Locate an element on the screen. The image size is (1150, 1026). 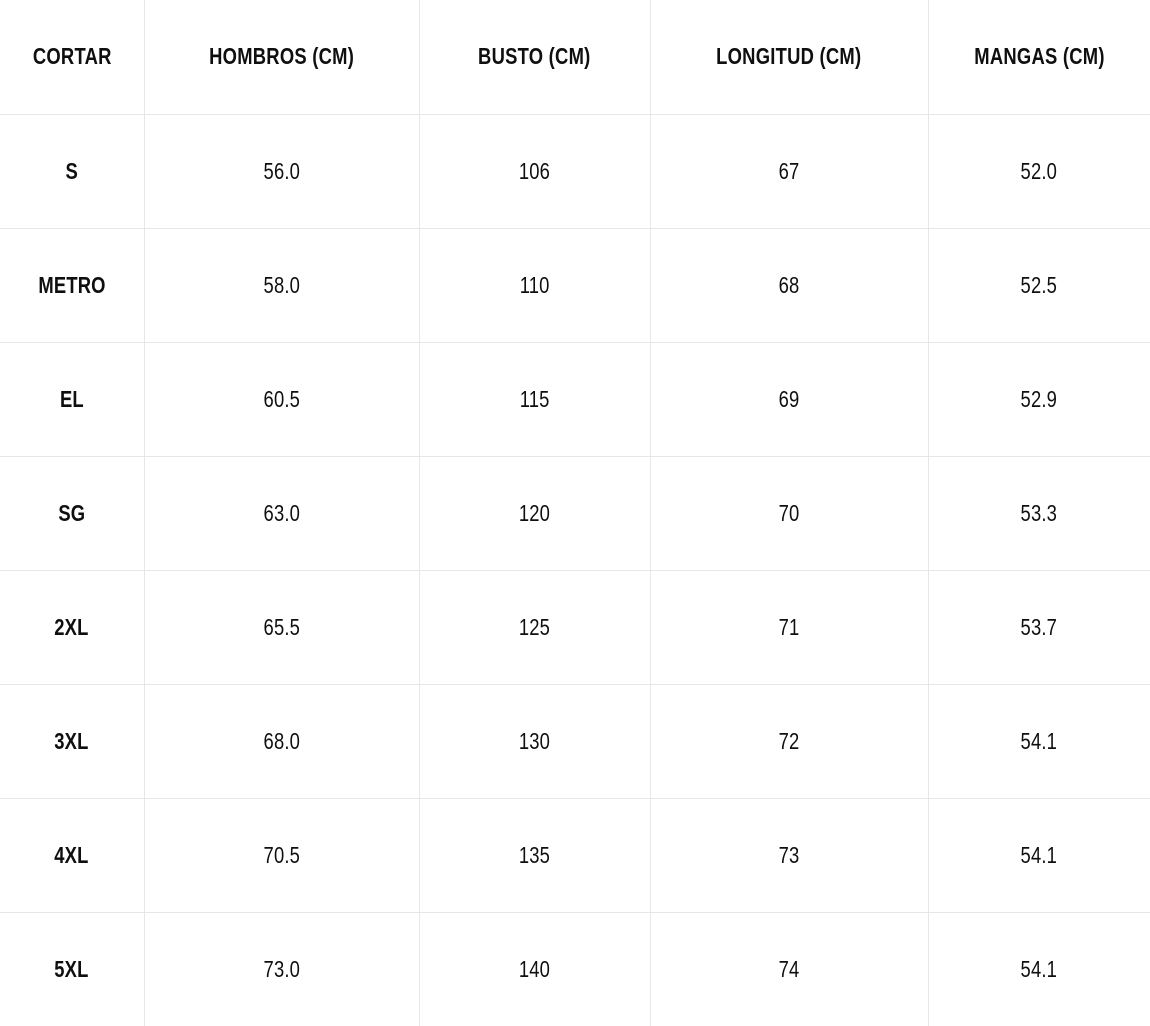
header-cell-busto-cm: BUSTO (CM) is located at coordinates (534, 57).